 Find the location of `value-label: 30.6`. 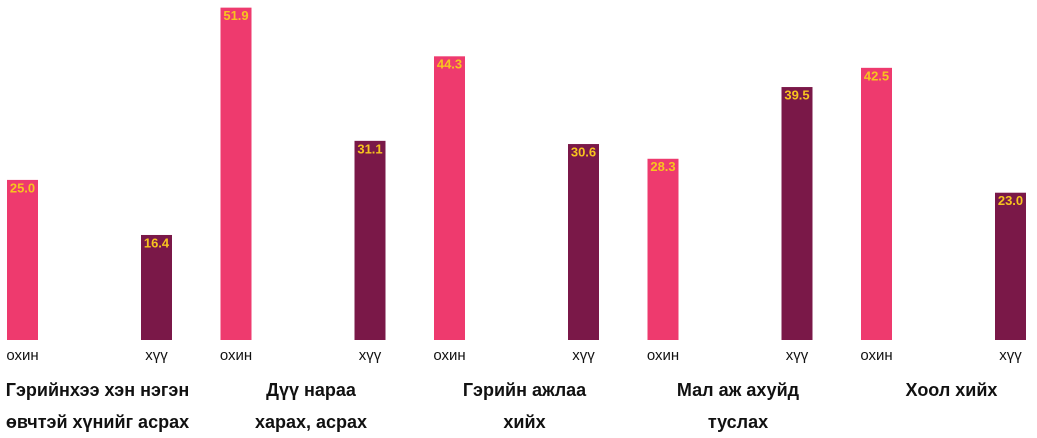

value-label: 30.6 is located at coordinates (583, 151).